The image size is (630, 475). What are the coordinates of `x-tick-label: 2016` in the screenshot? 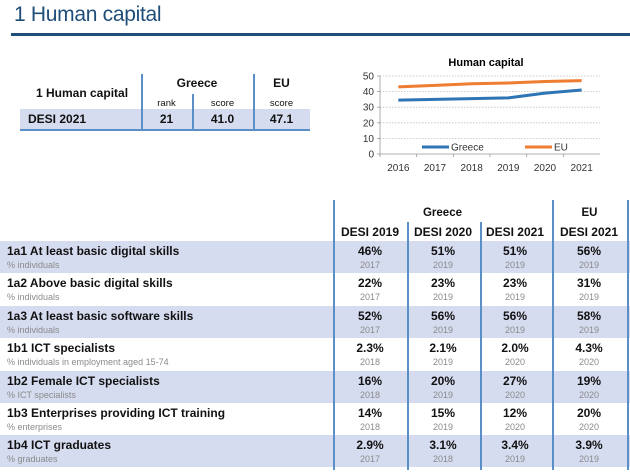 It's located at (398, 168).